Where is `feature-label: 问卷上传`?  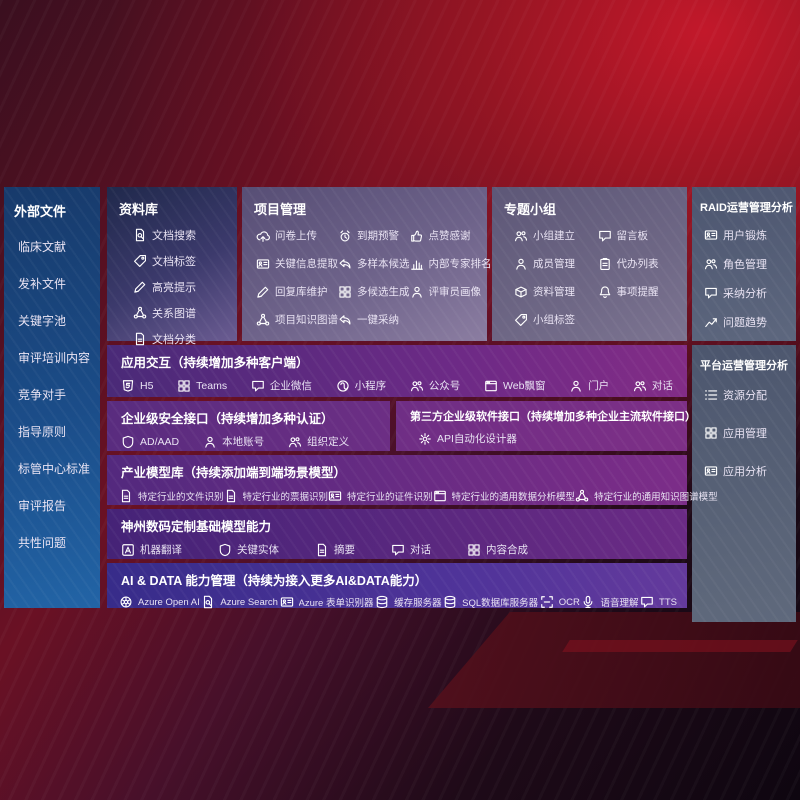
feature-label: 问卷上传 is located at coordinates (296, 236).